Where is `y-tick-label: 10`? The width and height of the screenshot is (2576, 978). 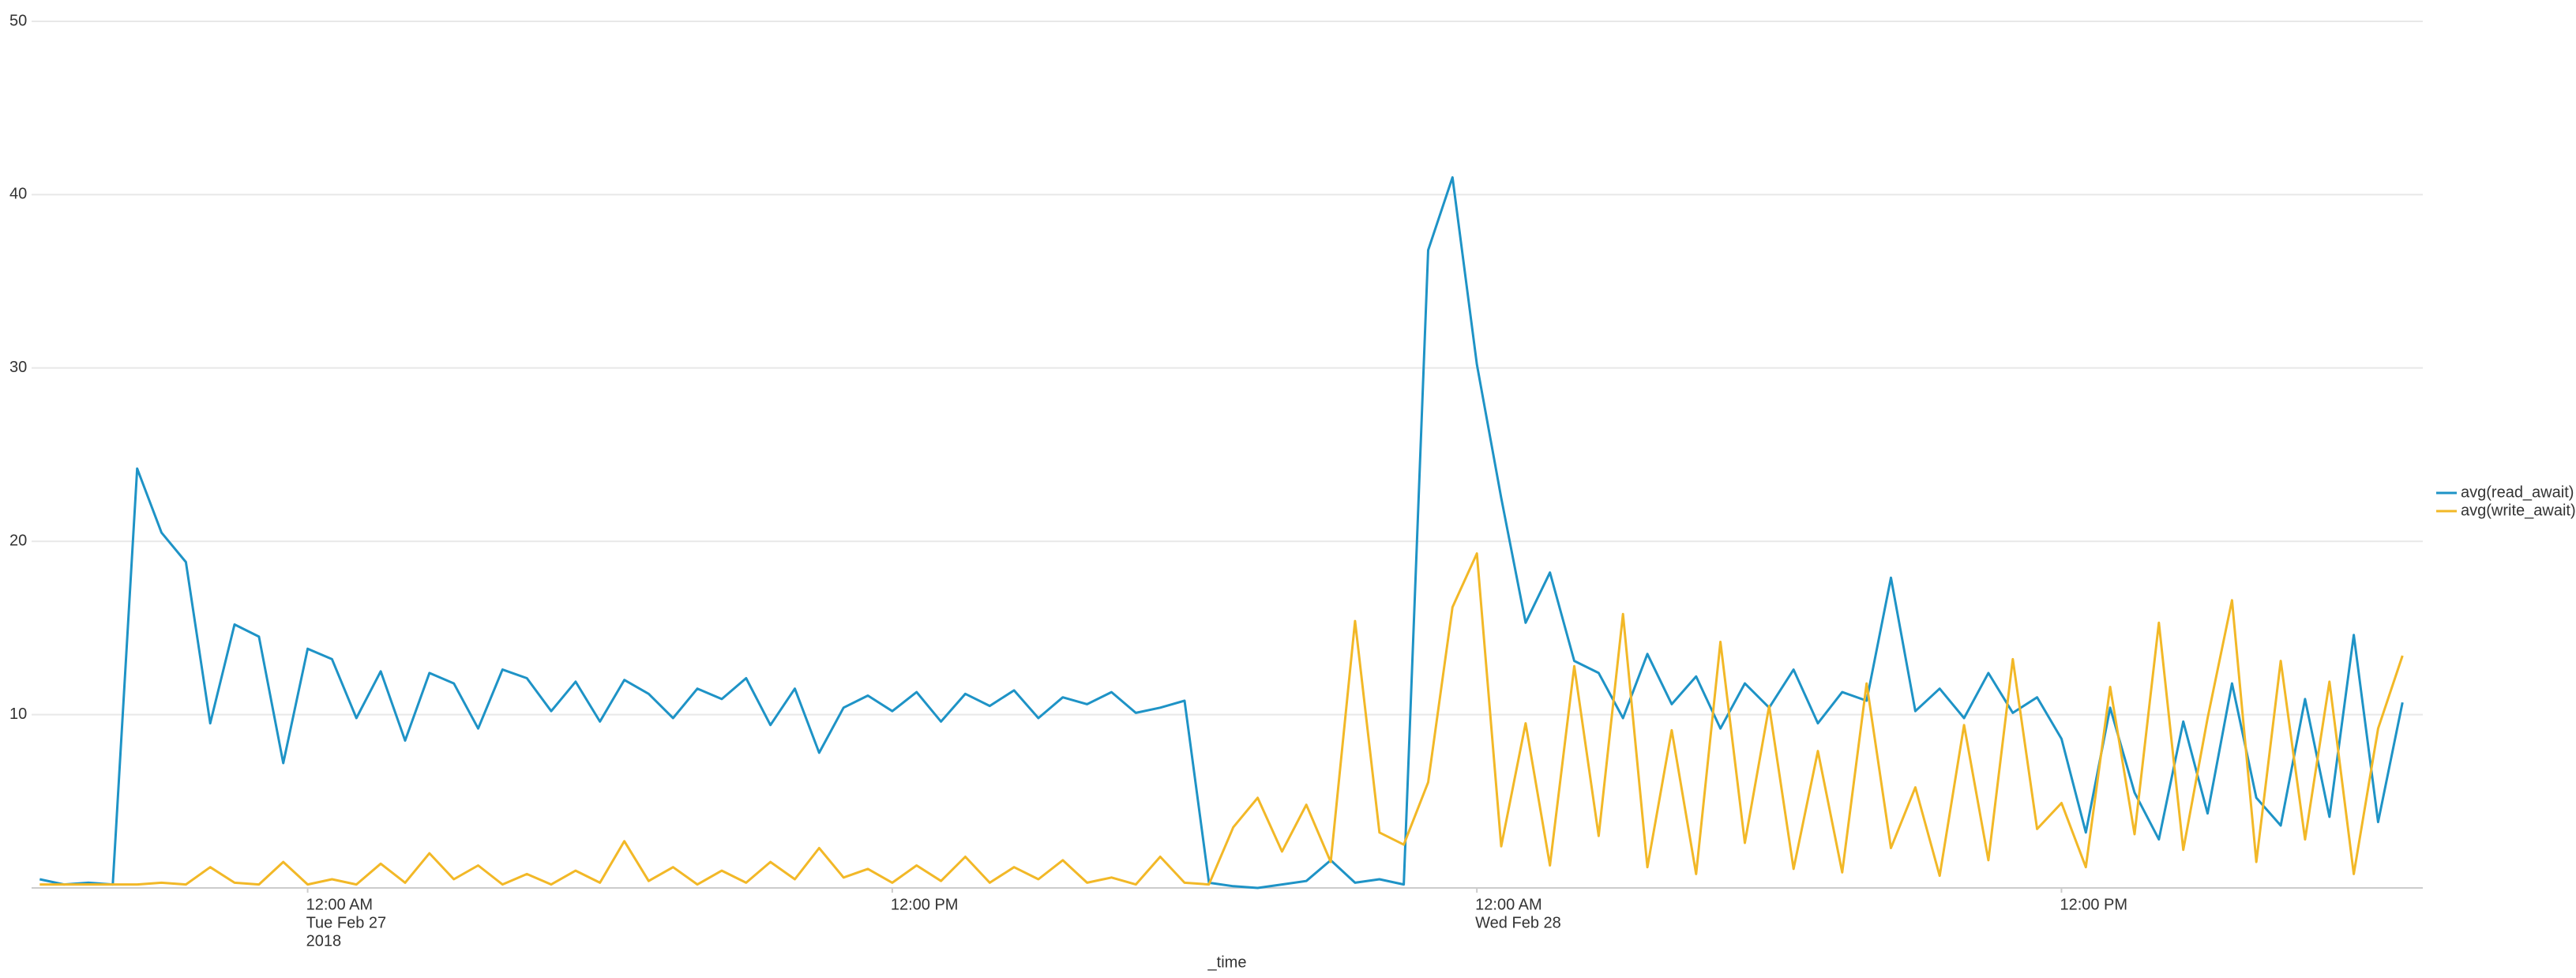 y-tick-label: 10 is located at coordinates (18, 714).